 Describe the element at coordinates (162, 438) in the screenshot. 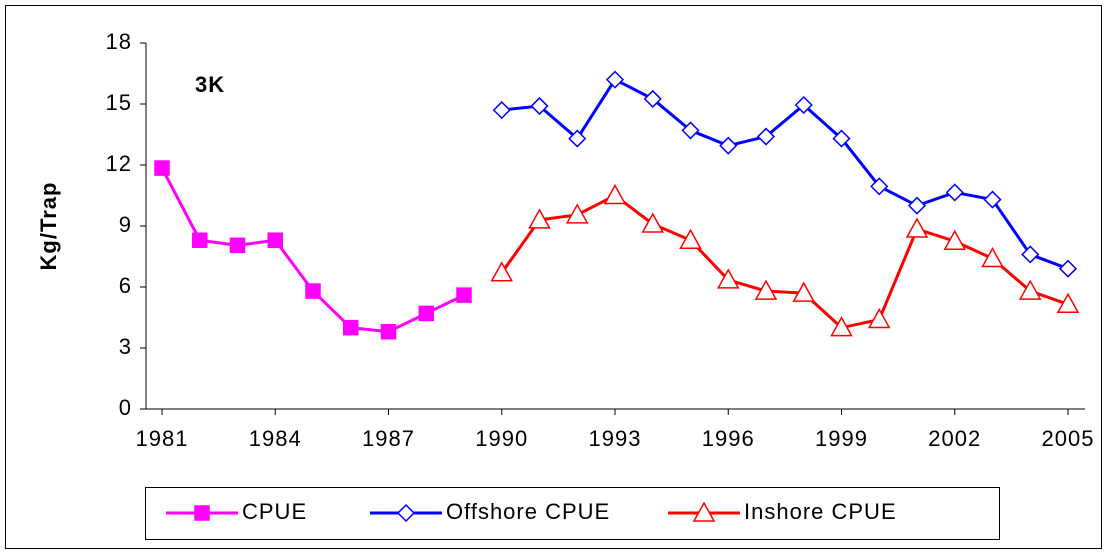

I see `x-tick-label: 1981` at that location.